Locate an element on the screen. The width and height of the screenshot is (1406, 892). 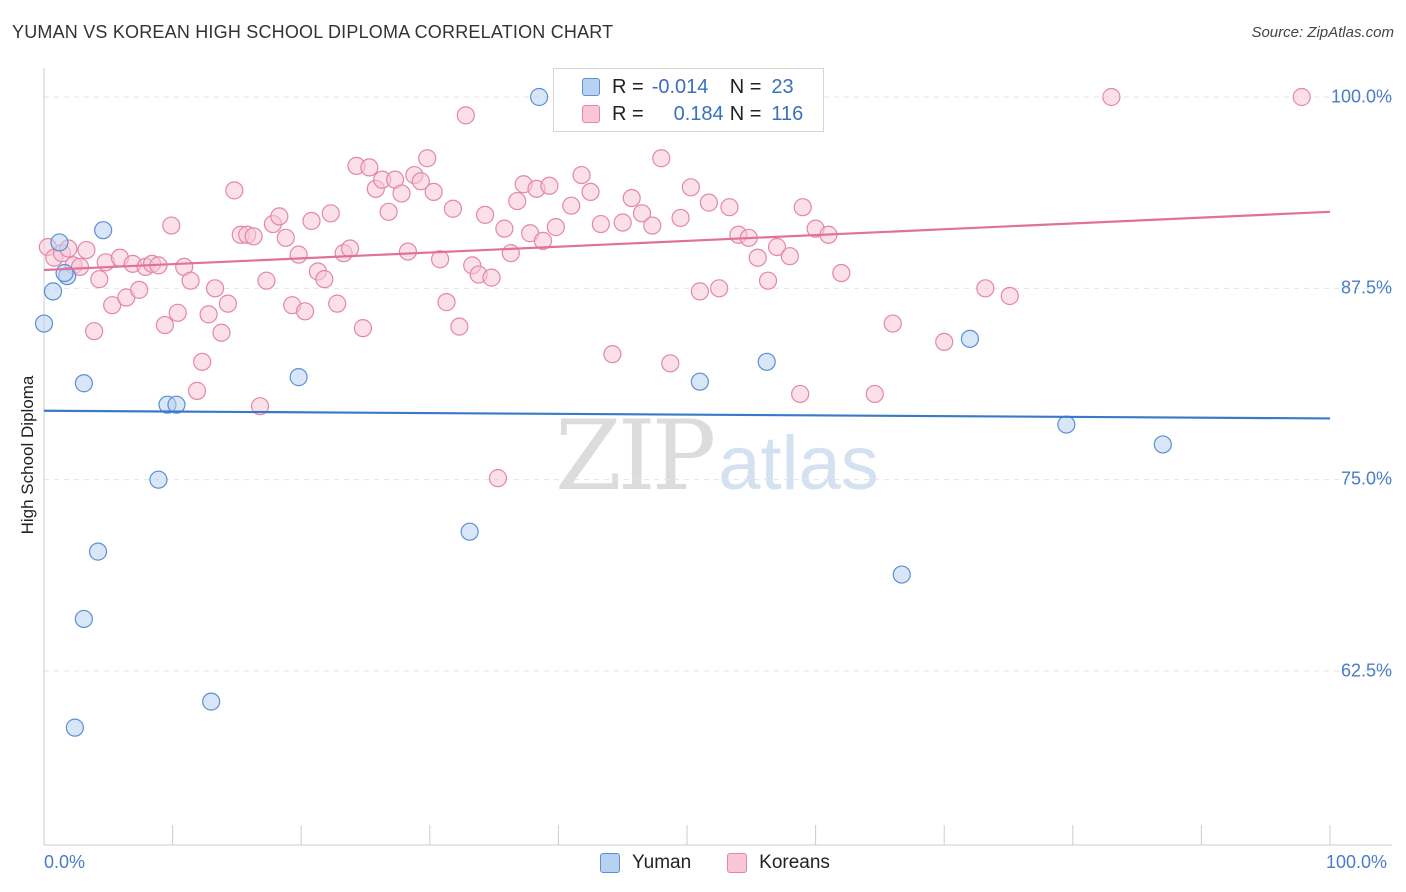
legend-row-koreans: R = 0.184 N = 116 is located at coordinates (678, 114).